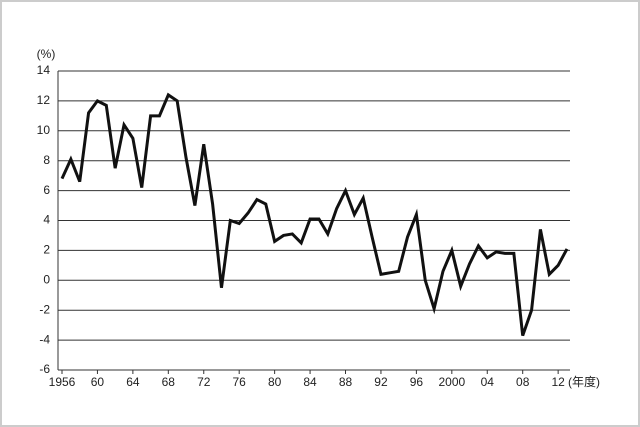  What do you see at coordinates (275, 382) in the screenshot?
I see `x-tick-label: 80` at bounding box center [275, 382].